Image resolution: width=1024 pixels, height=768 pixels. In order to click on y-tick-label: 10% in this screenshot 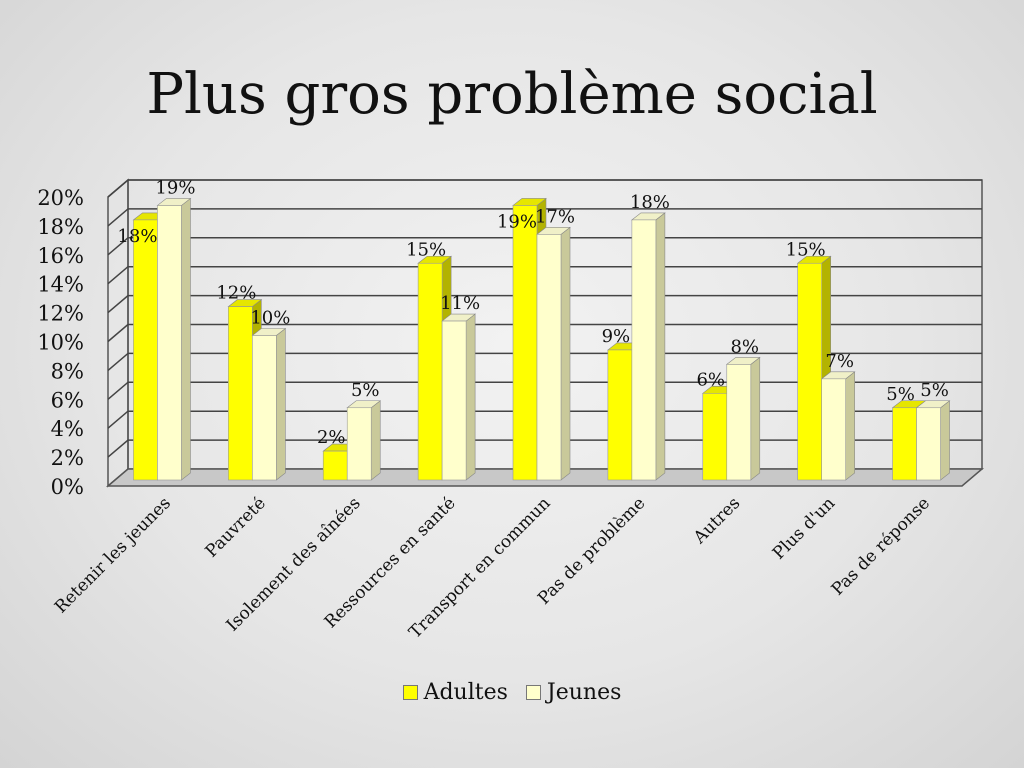, I will do `click(60, 343)`.